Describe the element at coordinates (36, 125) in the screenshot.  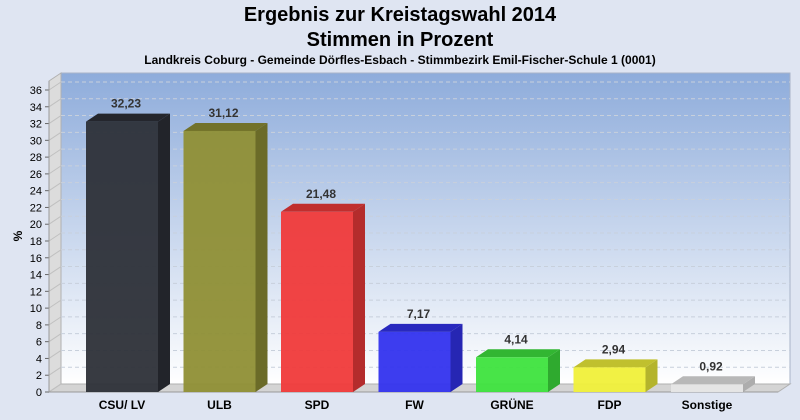
I see `y-tick-label: 32` at that location.